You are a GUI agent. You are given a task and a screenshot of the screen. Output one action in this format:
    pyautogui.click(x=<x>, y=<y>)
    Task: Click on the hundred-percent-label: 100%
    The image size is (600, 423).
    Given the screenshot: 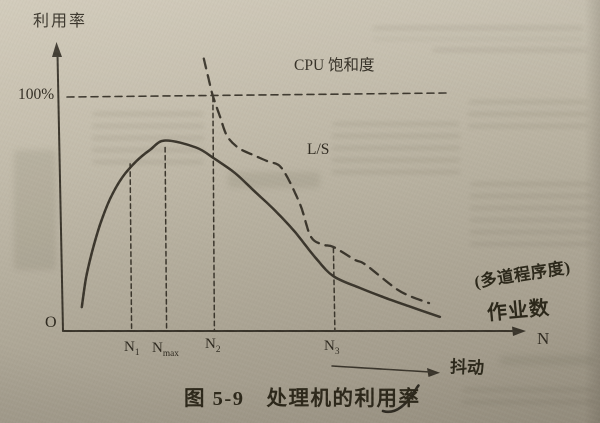 What is the action you would take?
    pyautogui.click(x=36, y=94)
    